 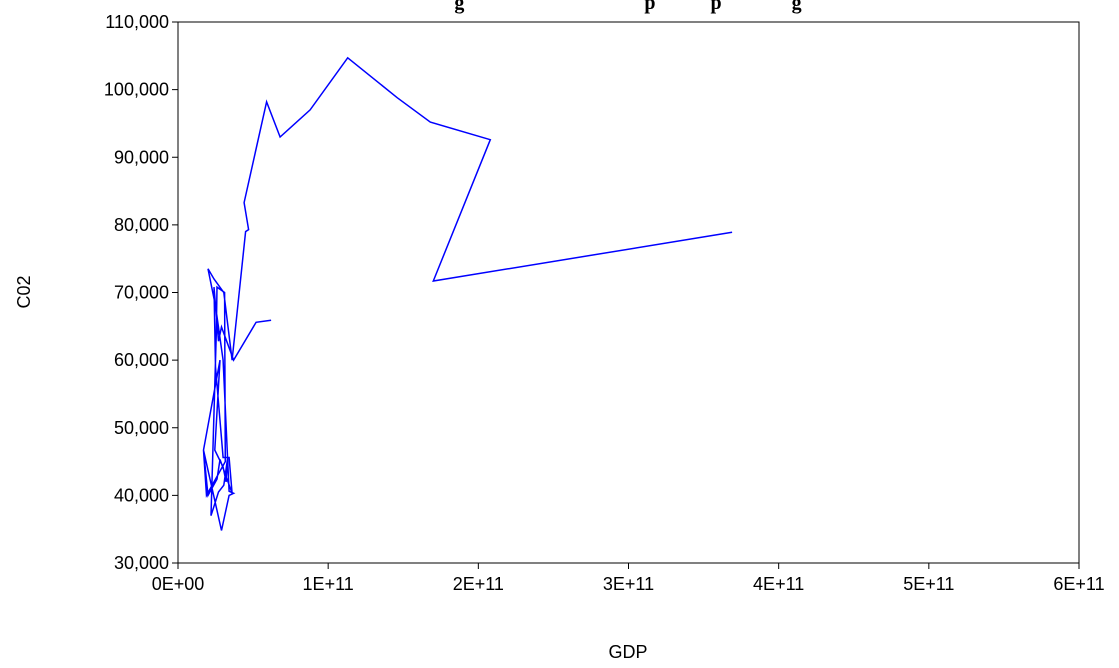 What do you see at coordinates (141, 495) in the screenshot?
I see `y-tick-label: 40,000` at bounding box center [141, 495].